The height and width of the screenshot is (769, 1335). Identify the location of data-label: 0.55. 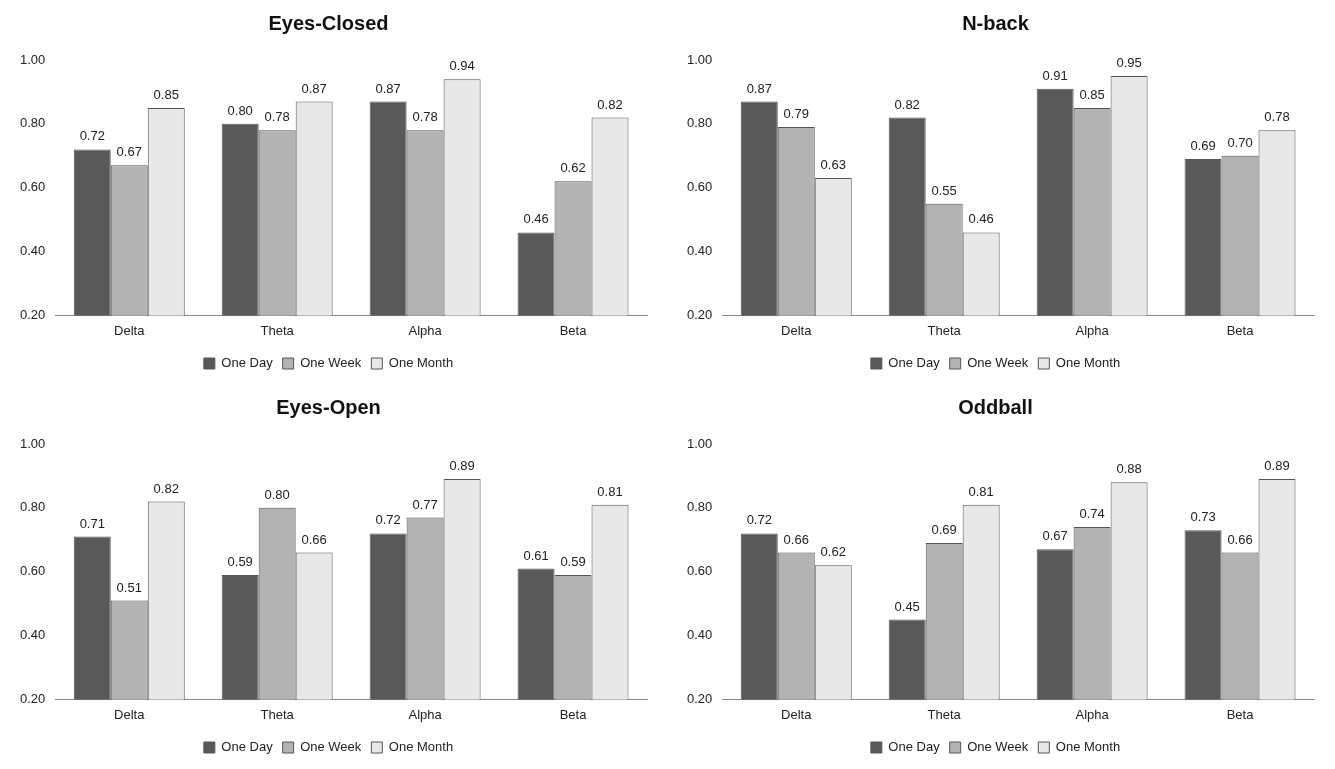
(944, 190).